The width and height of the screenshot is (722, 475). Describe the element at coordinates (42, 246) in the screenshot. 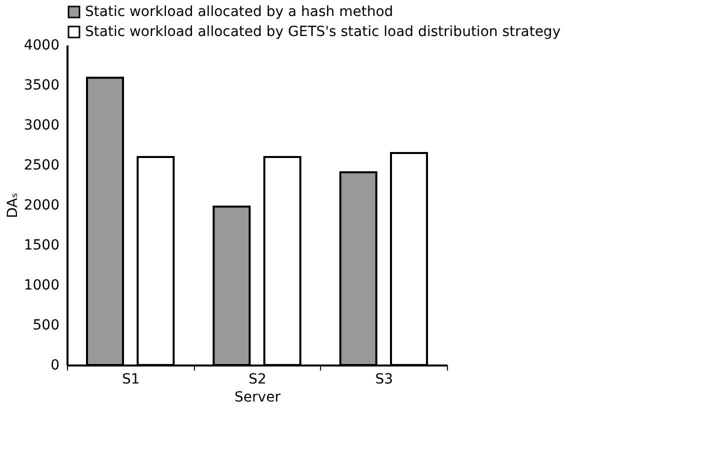

I see `y-tick-label: 1500` at that location.